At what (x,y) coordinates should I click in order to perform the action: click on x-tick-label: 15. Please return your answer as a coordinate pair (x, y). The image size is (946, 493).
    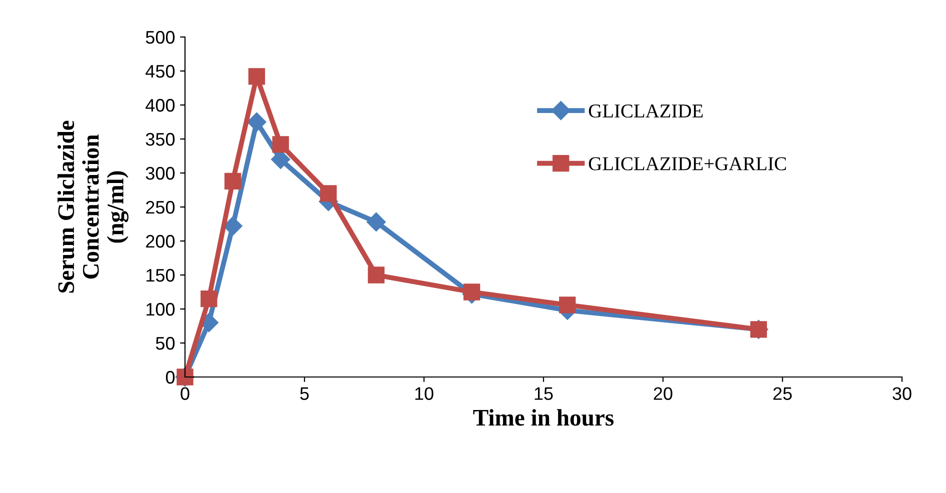
    Looking at the image, I should click on (543, 393).